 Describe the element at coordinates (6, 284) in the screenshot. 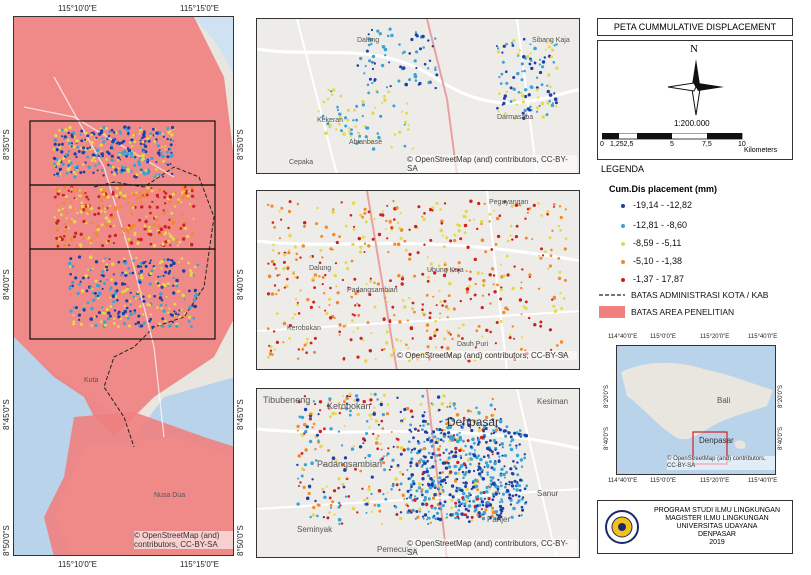

I see `main-coord-left-2: 8°40'0"S` at that location.